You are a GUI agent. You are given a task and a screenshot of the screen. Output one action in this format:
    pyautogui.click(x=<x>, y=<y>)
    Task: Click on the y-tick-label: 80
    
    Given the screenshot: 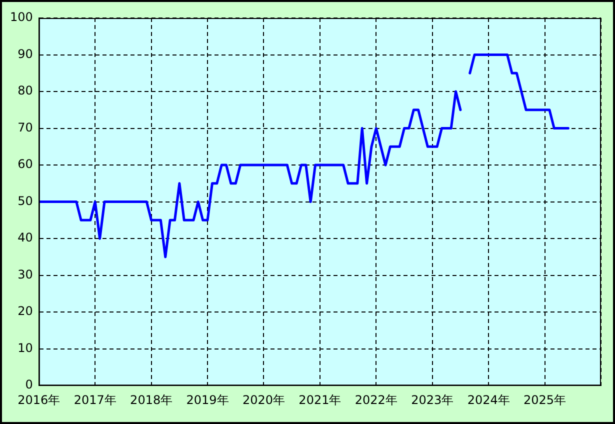 What is the action you would take?
    pyautogui.click(x=25, y=91)
    